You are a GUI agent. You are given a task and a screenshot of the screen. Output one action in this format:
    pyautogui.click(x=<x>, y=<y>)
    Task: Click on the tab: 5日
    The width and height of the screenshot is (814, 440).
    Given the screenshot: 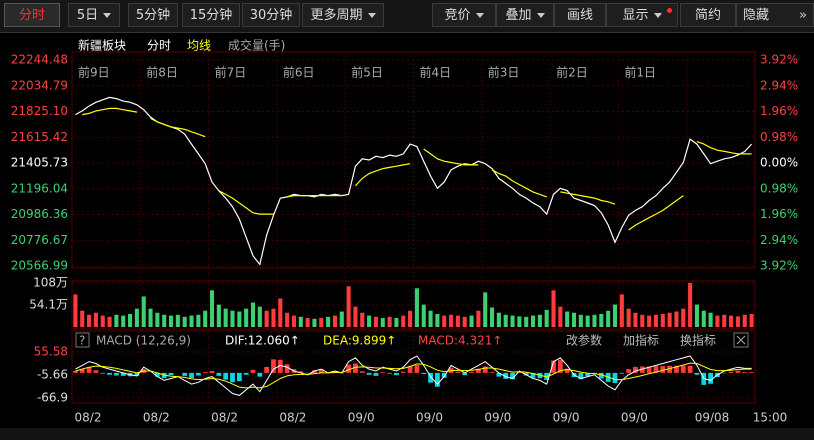 What is the action you would take?
    pyautogui.click(x=94, y=15)
    